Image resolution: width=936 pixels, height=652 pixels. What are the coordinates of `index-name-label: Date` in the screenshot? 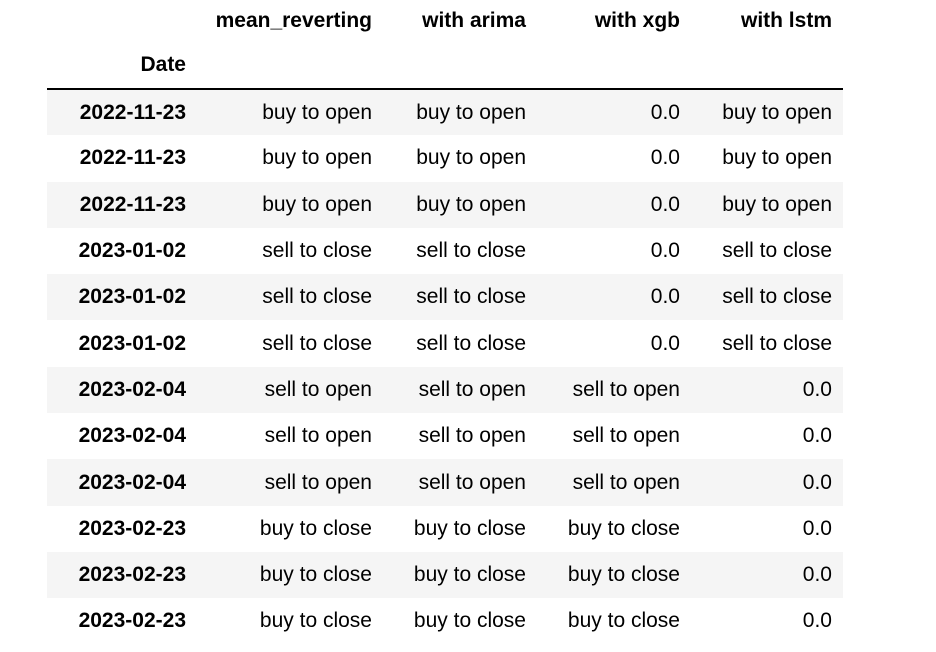 It's located at (163, 64).